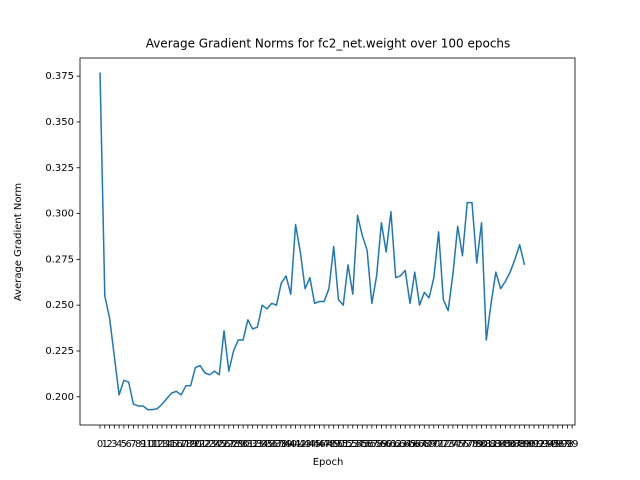 Image resolution: width=640 pixels, height=480 pixels. What do you see at coordinates (143, 444) in the screenshot?
I see `x-tick-label: 9` at bounding box center [143, 444].